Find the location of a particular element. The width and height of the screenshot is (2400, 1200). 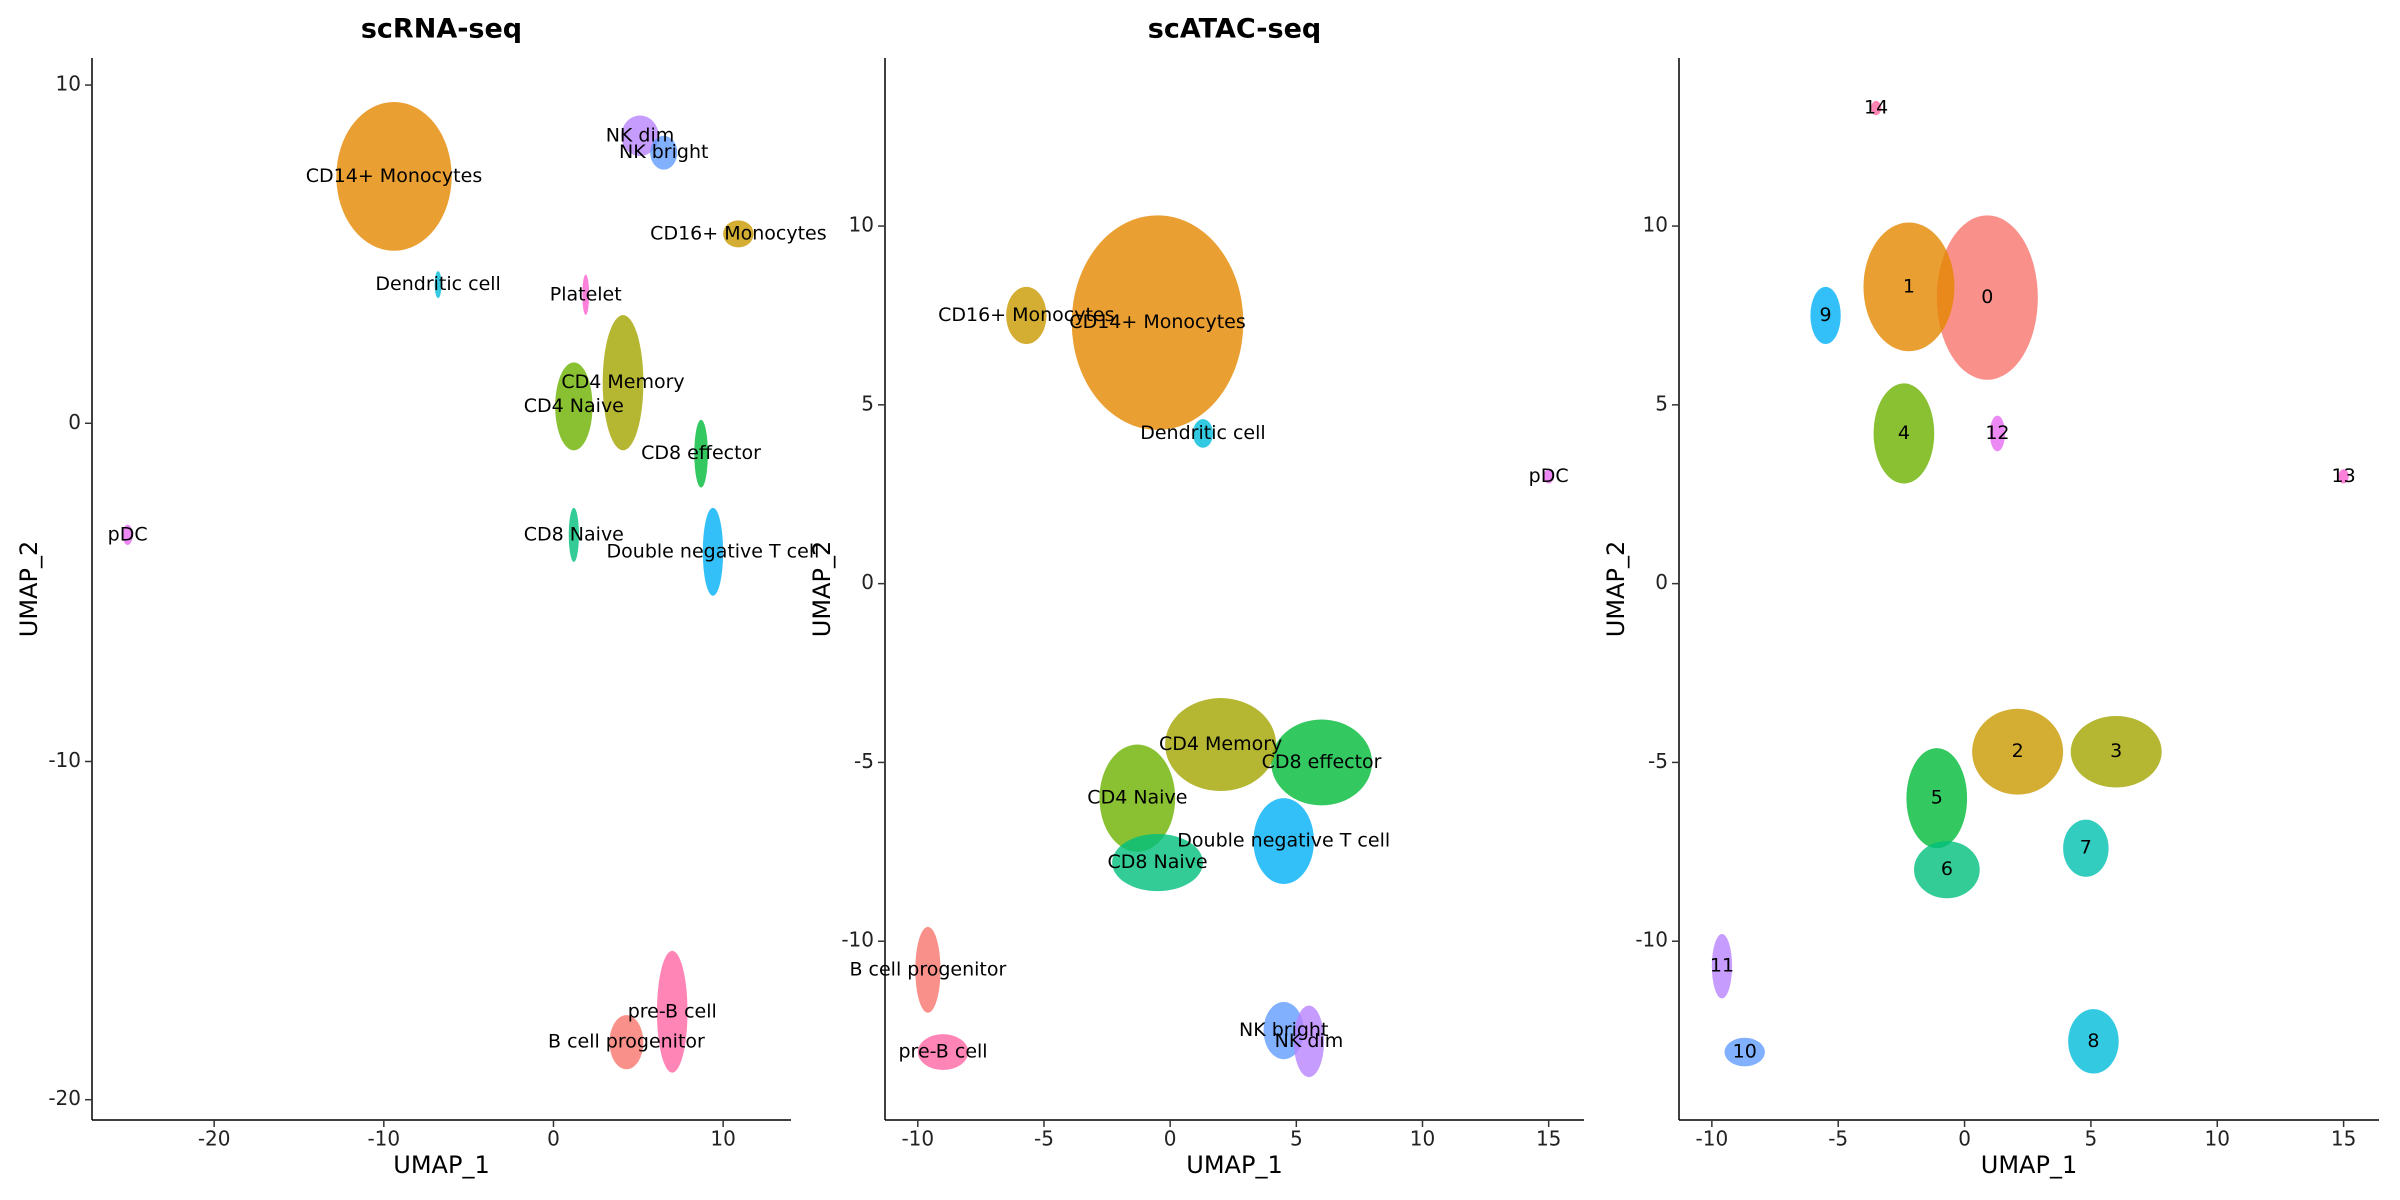

cluster-label: 8 is located at coordinates (2093, 1041).